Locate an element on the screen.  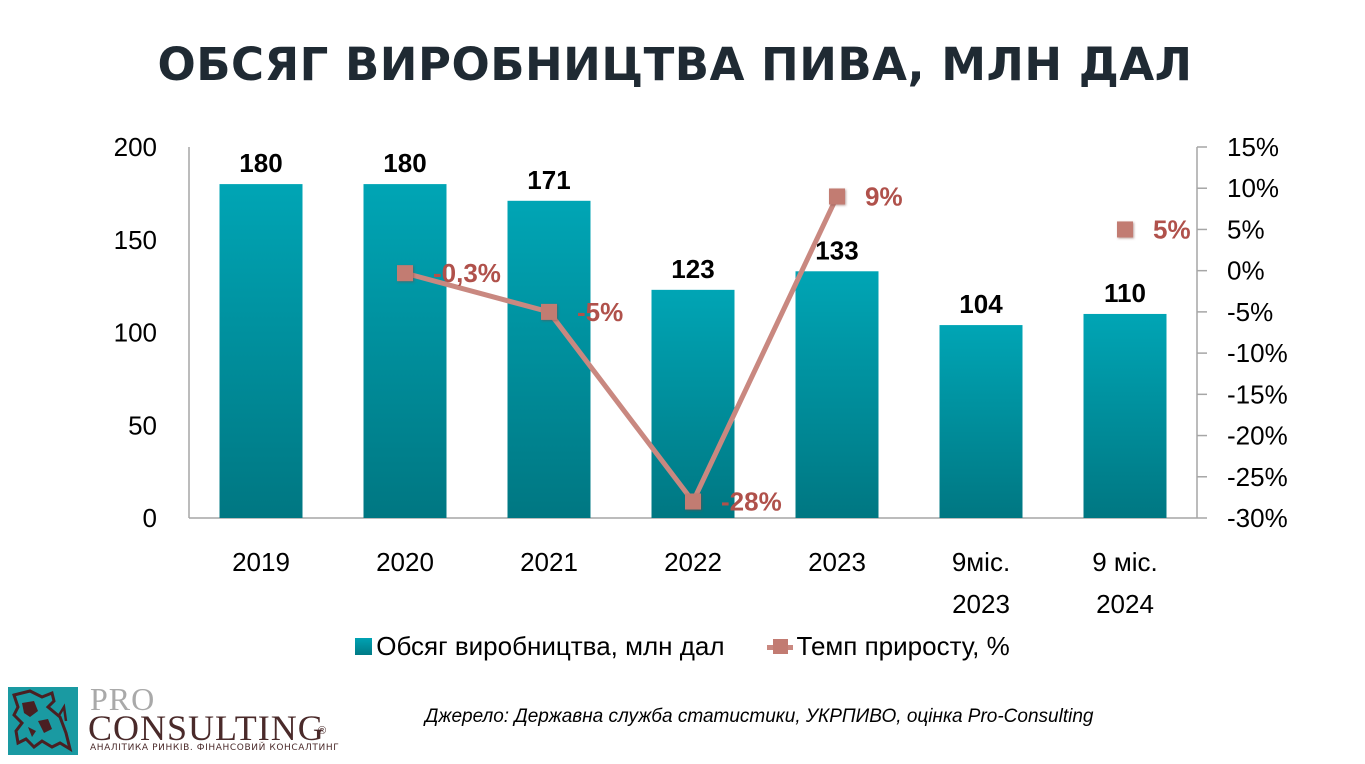
x-axis-label: 2020 is located at coordinates (405, 562).